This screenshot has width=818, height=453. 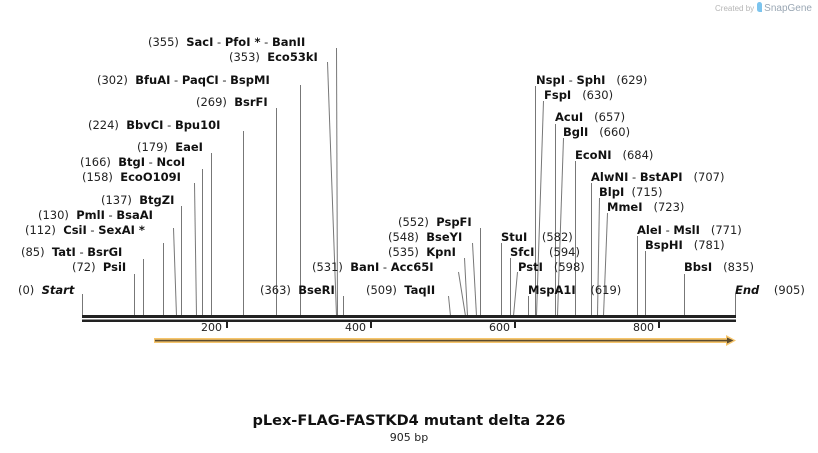 I want to click on site-label-137: (137) BtgZI, so click(x=137, y=200).